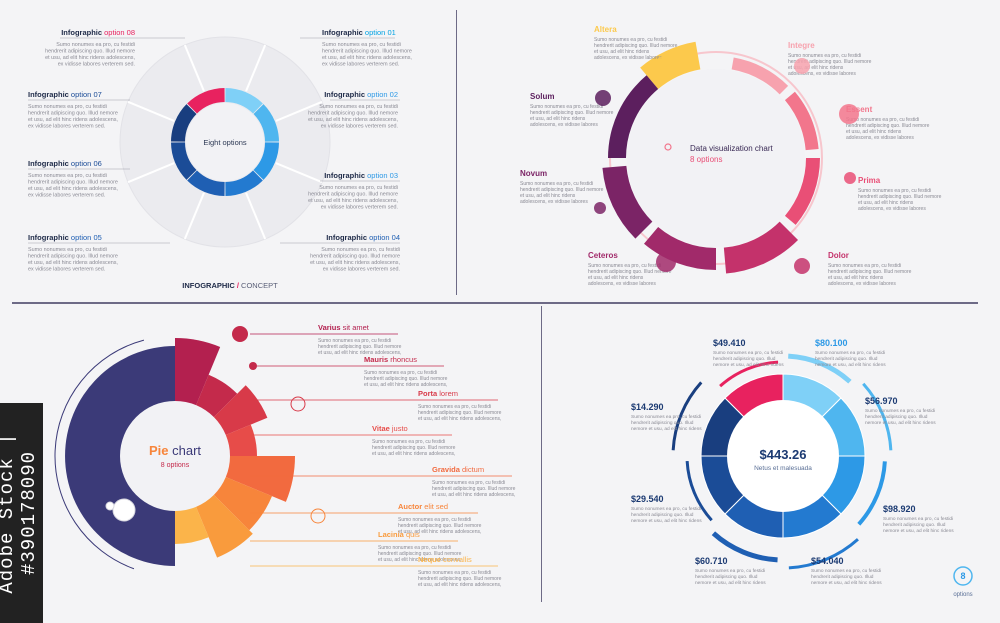  What do you see at coordinates (21, 513) in the screenshot?
I see `stock-watermark: Adobe Stock | #390178090` at bounding box center [21, 513].